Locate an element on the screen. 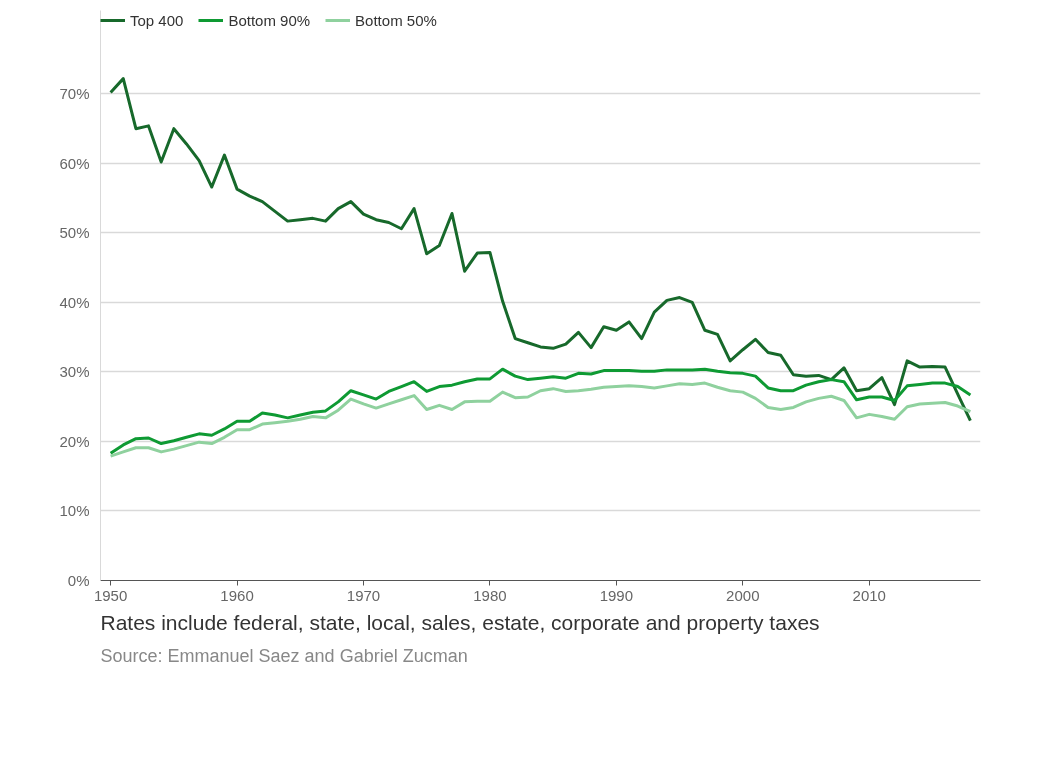 The height and width of the screenshot is (760, 1049). x-tick-label: 2010 is located at coordinates (869, 595).